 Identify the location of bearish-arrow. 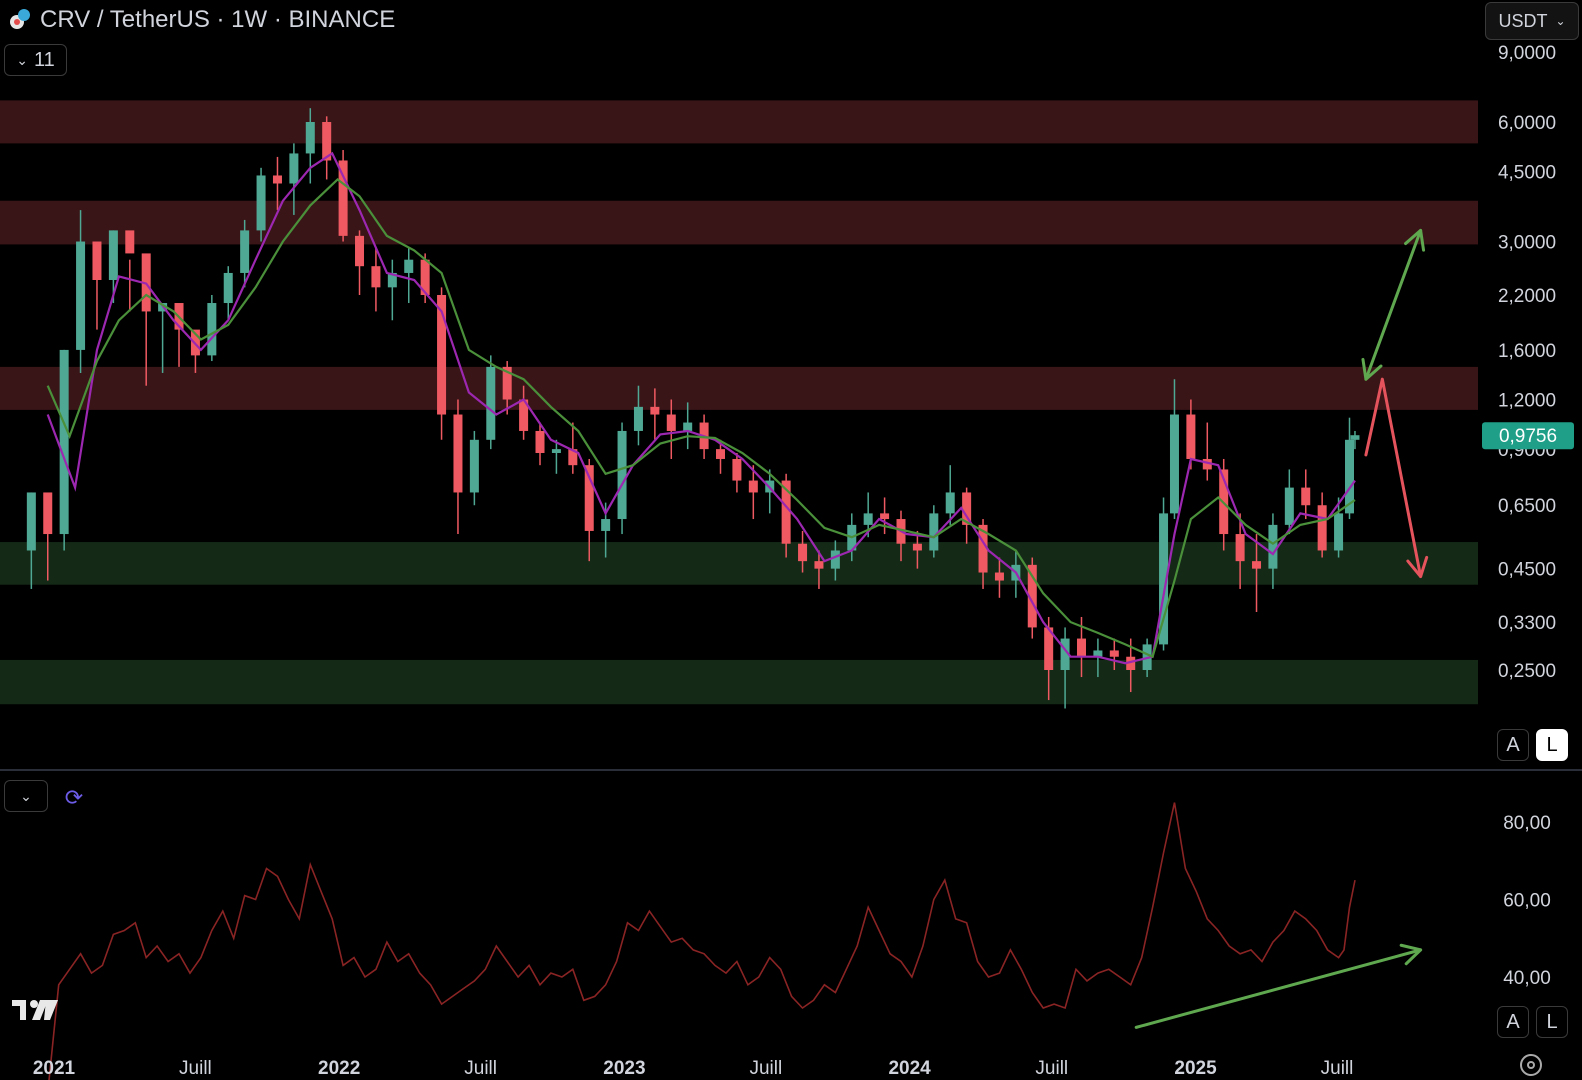
(1393, 477).